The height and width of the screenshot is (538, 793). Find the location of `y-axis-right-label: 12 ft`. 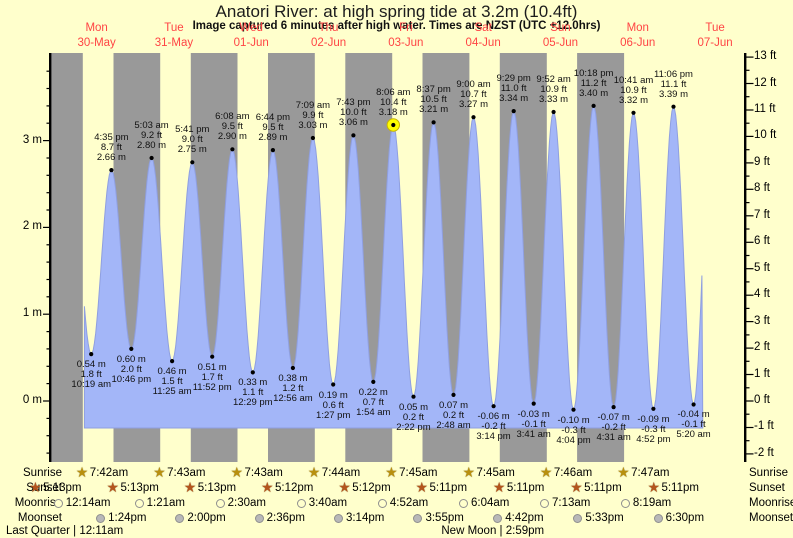

y-axis-right-label: 12 ft is located at coordinates (765, 82).